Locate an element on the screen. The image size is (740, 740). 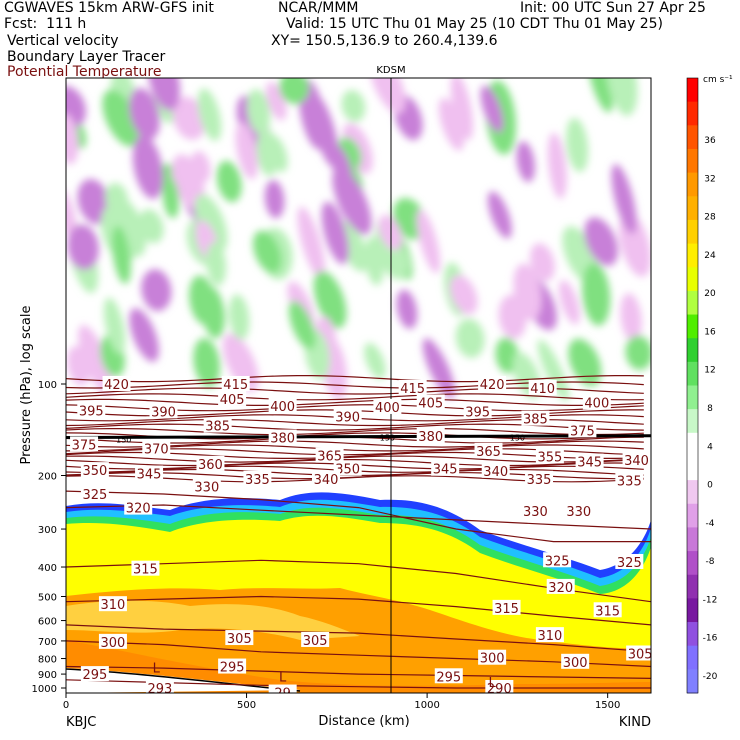
theta-label: 305 is located at coordinates (239, 639).